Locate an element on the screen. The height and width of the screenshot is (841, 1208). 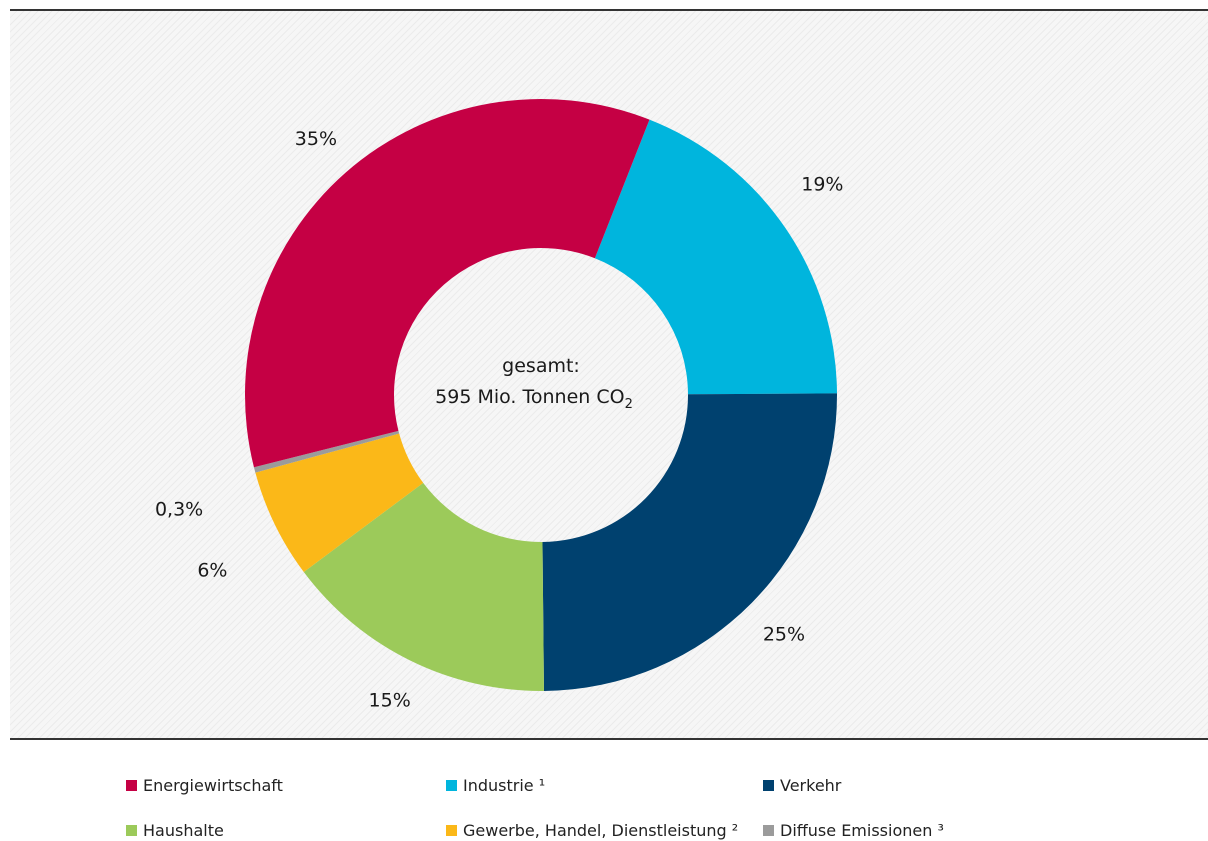
legend-label: Energiewirtschaft is located at coordinates (213, 785).